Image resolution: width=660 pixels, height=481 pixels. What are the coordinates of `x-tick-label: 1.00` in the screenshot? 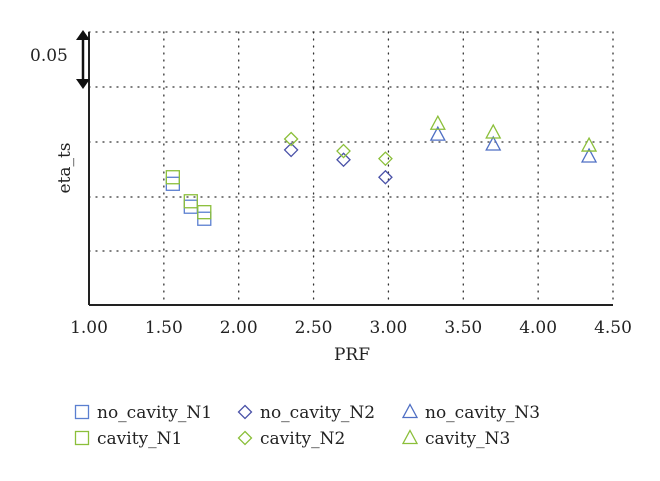 It's located at (89, 328).